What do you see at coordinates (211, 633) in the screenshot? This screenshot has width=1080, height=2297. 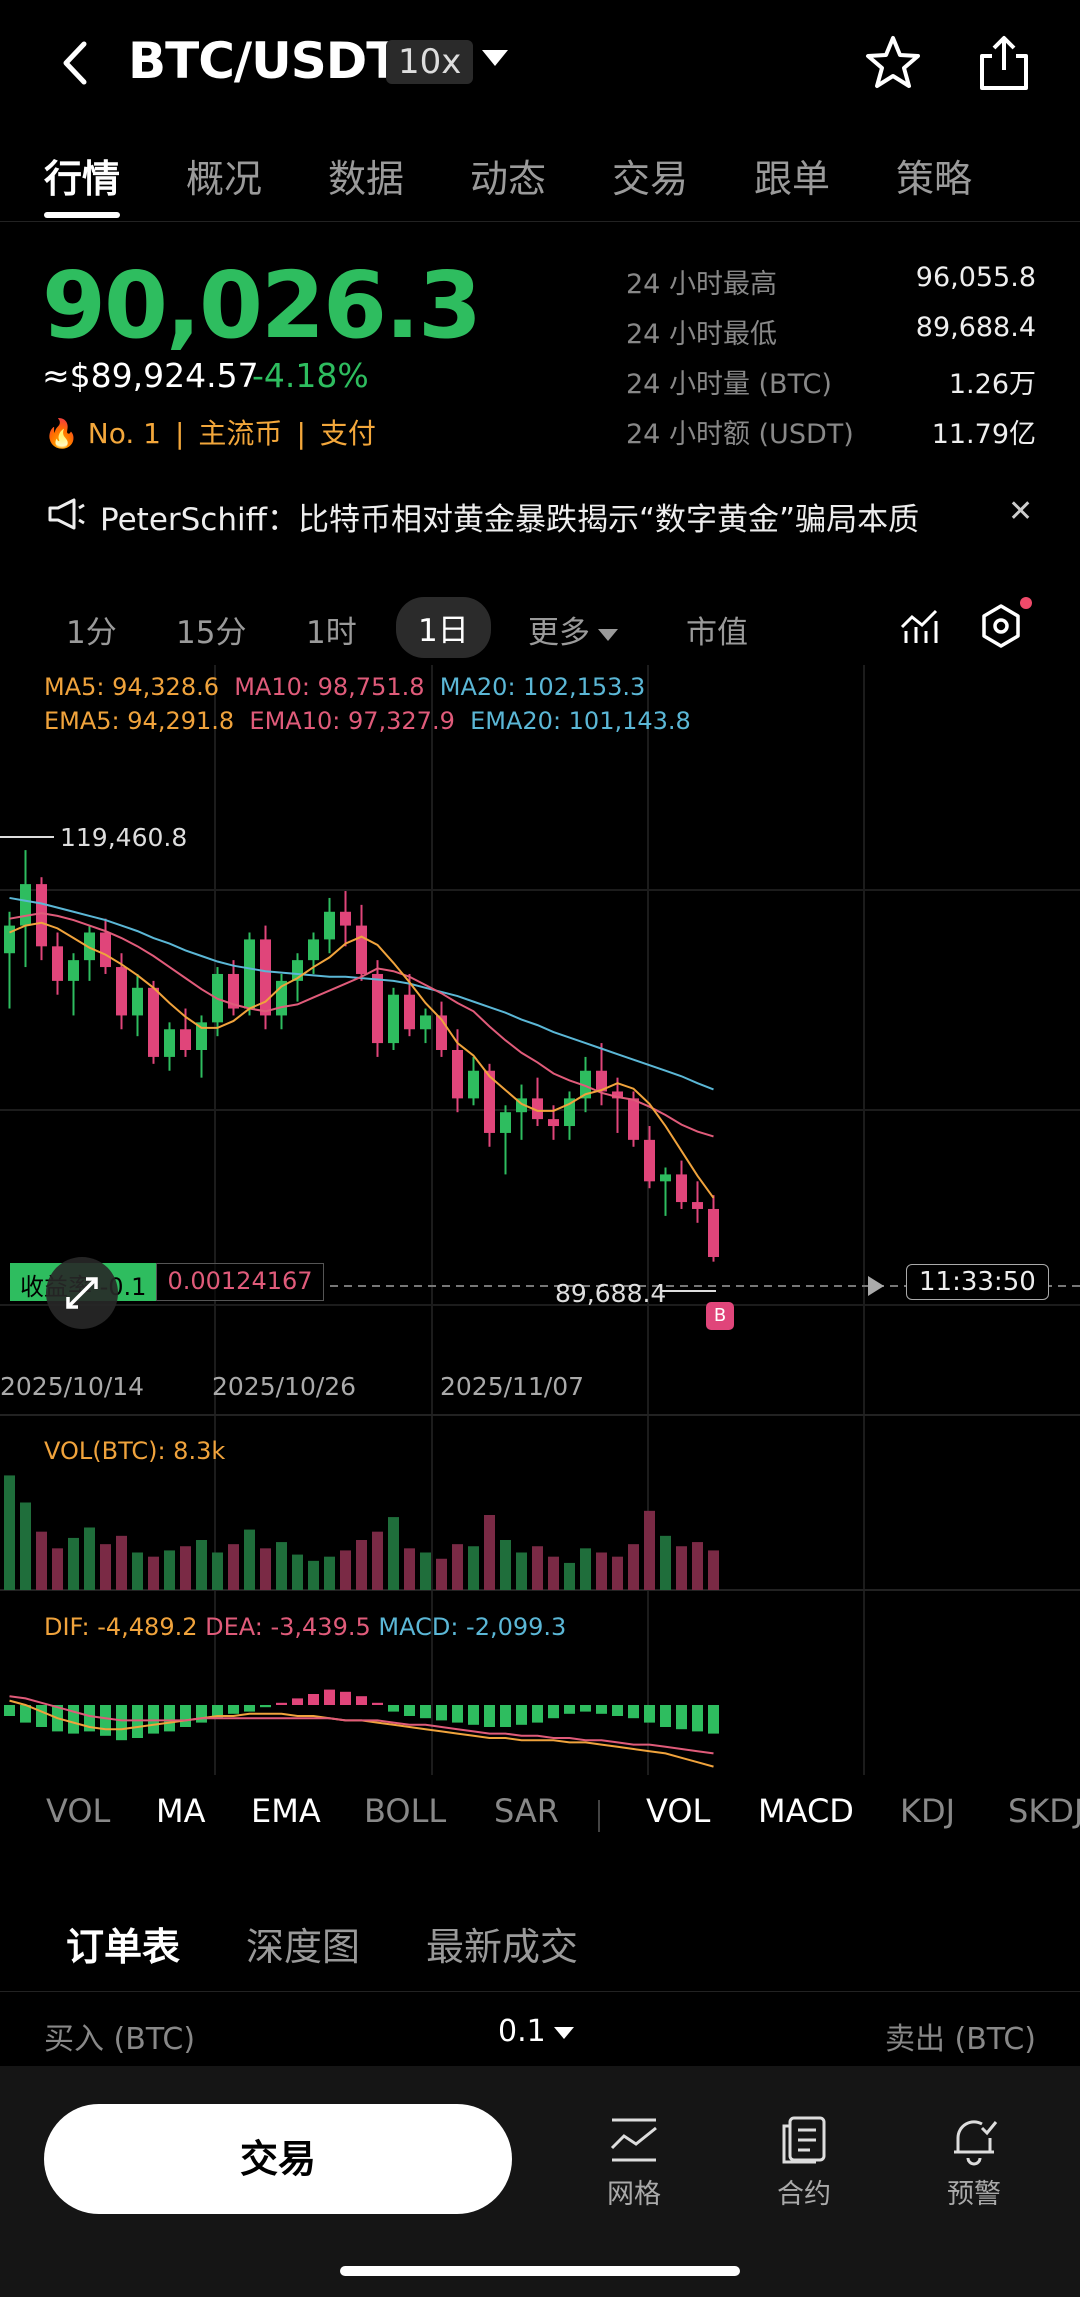 I see `interval-15m: 15分` at bounding box center [211, 633].